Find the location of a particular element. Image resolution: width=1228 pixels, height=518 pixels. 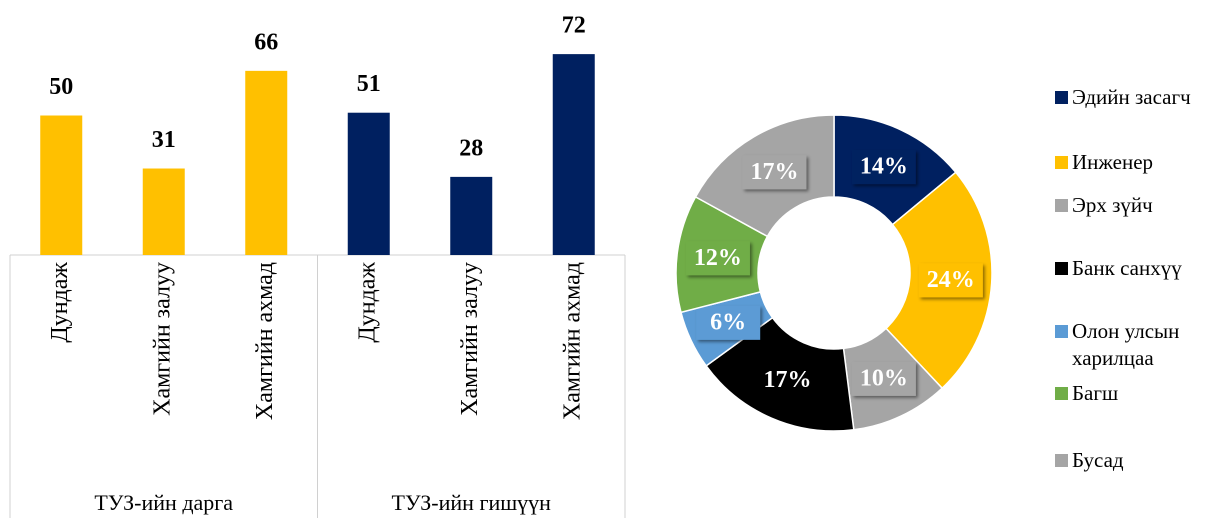

data-label: 24% is located at coordinates (950, 280).